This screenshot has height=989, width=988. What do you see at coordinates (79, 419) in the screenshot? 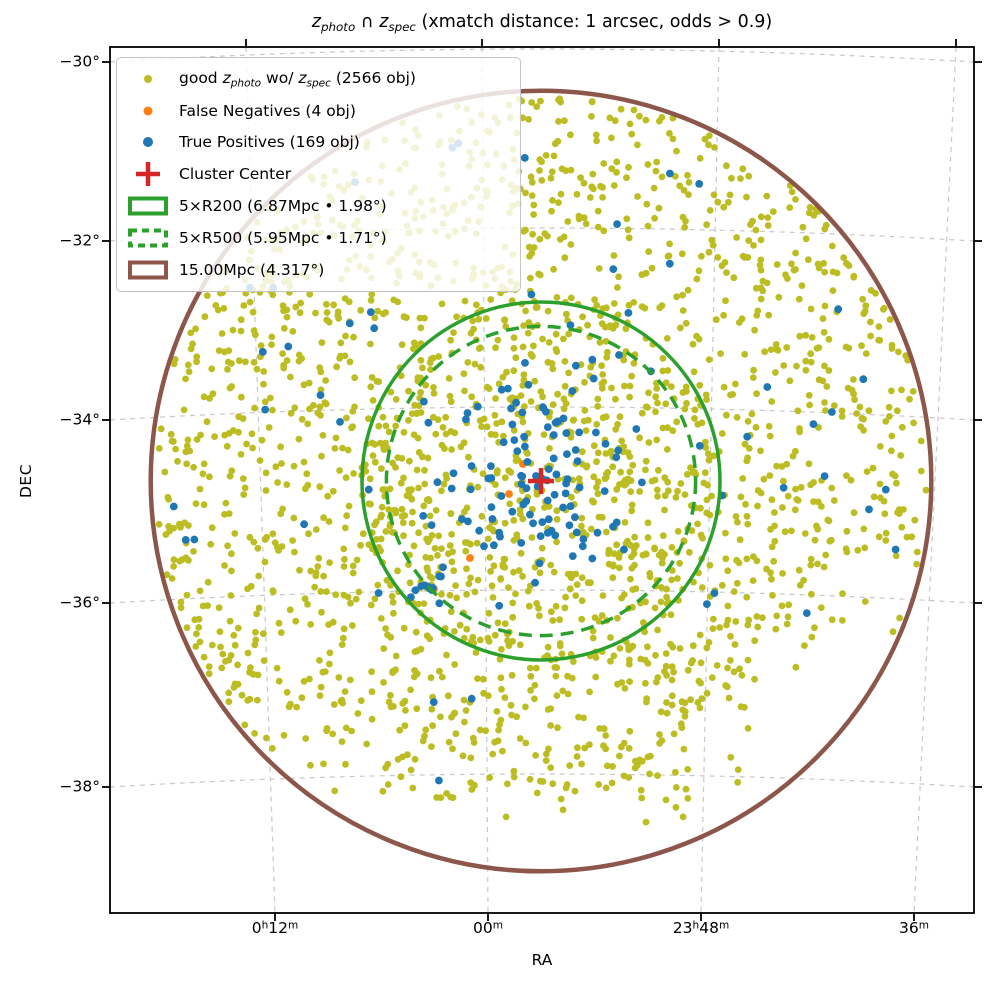
I see `y-tick-label: −34°` at bounding box center [79, 419].